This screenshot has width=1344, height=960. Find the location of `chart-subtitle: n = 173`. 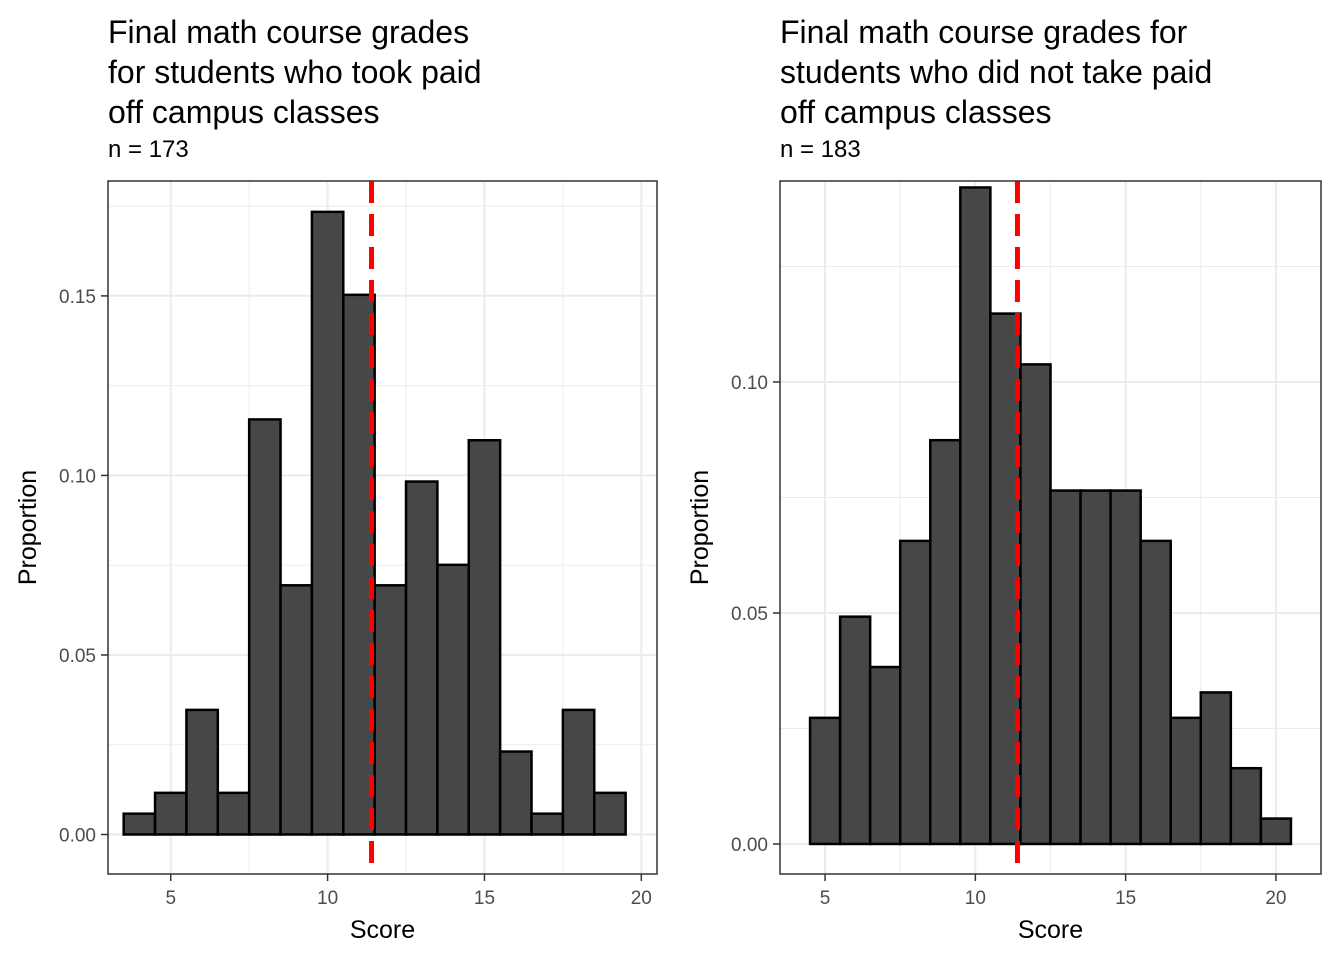

chart-subtitle: n = 173 is located at coordinates (148, 149).